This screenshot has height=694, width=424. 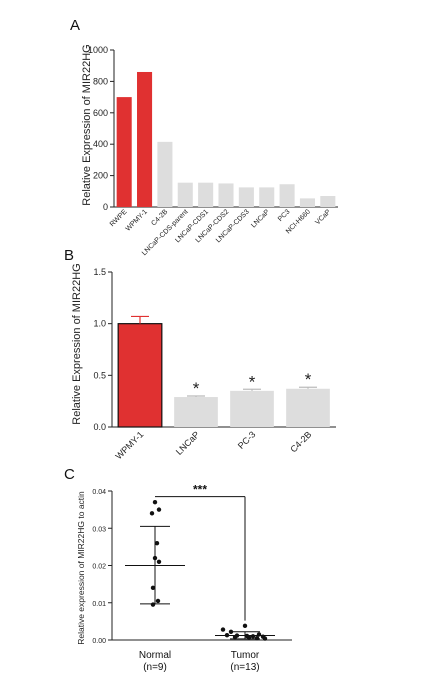 What do you see at coordinates (77, 343) in the screenshot?
I see `chart-b-ylabel: Relative Expression of MIR22HG` at bounding box center [77, 343].